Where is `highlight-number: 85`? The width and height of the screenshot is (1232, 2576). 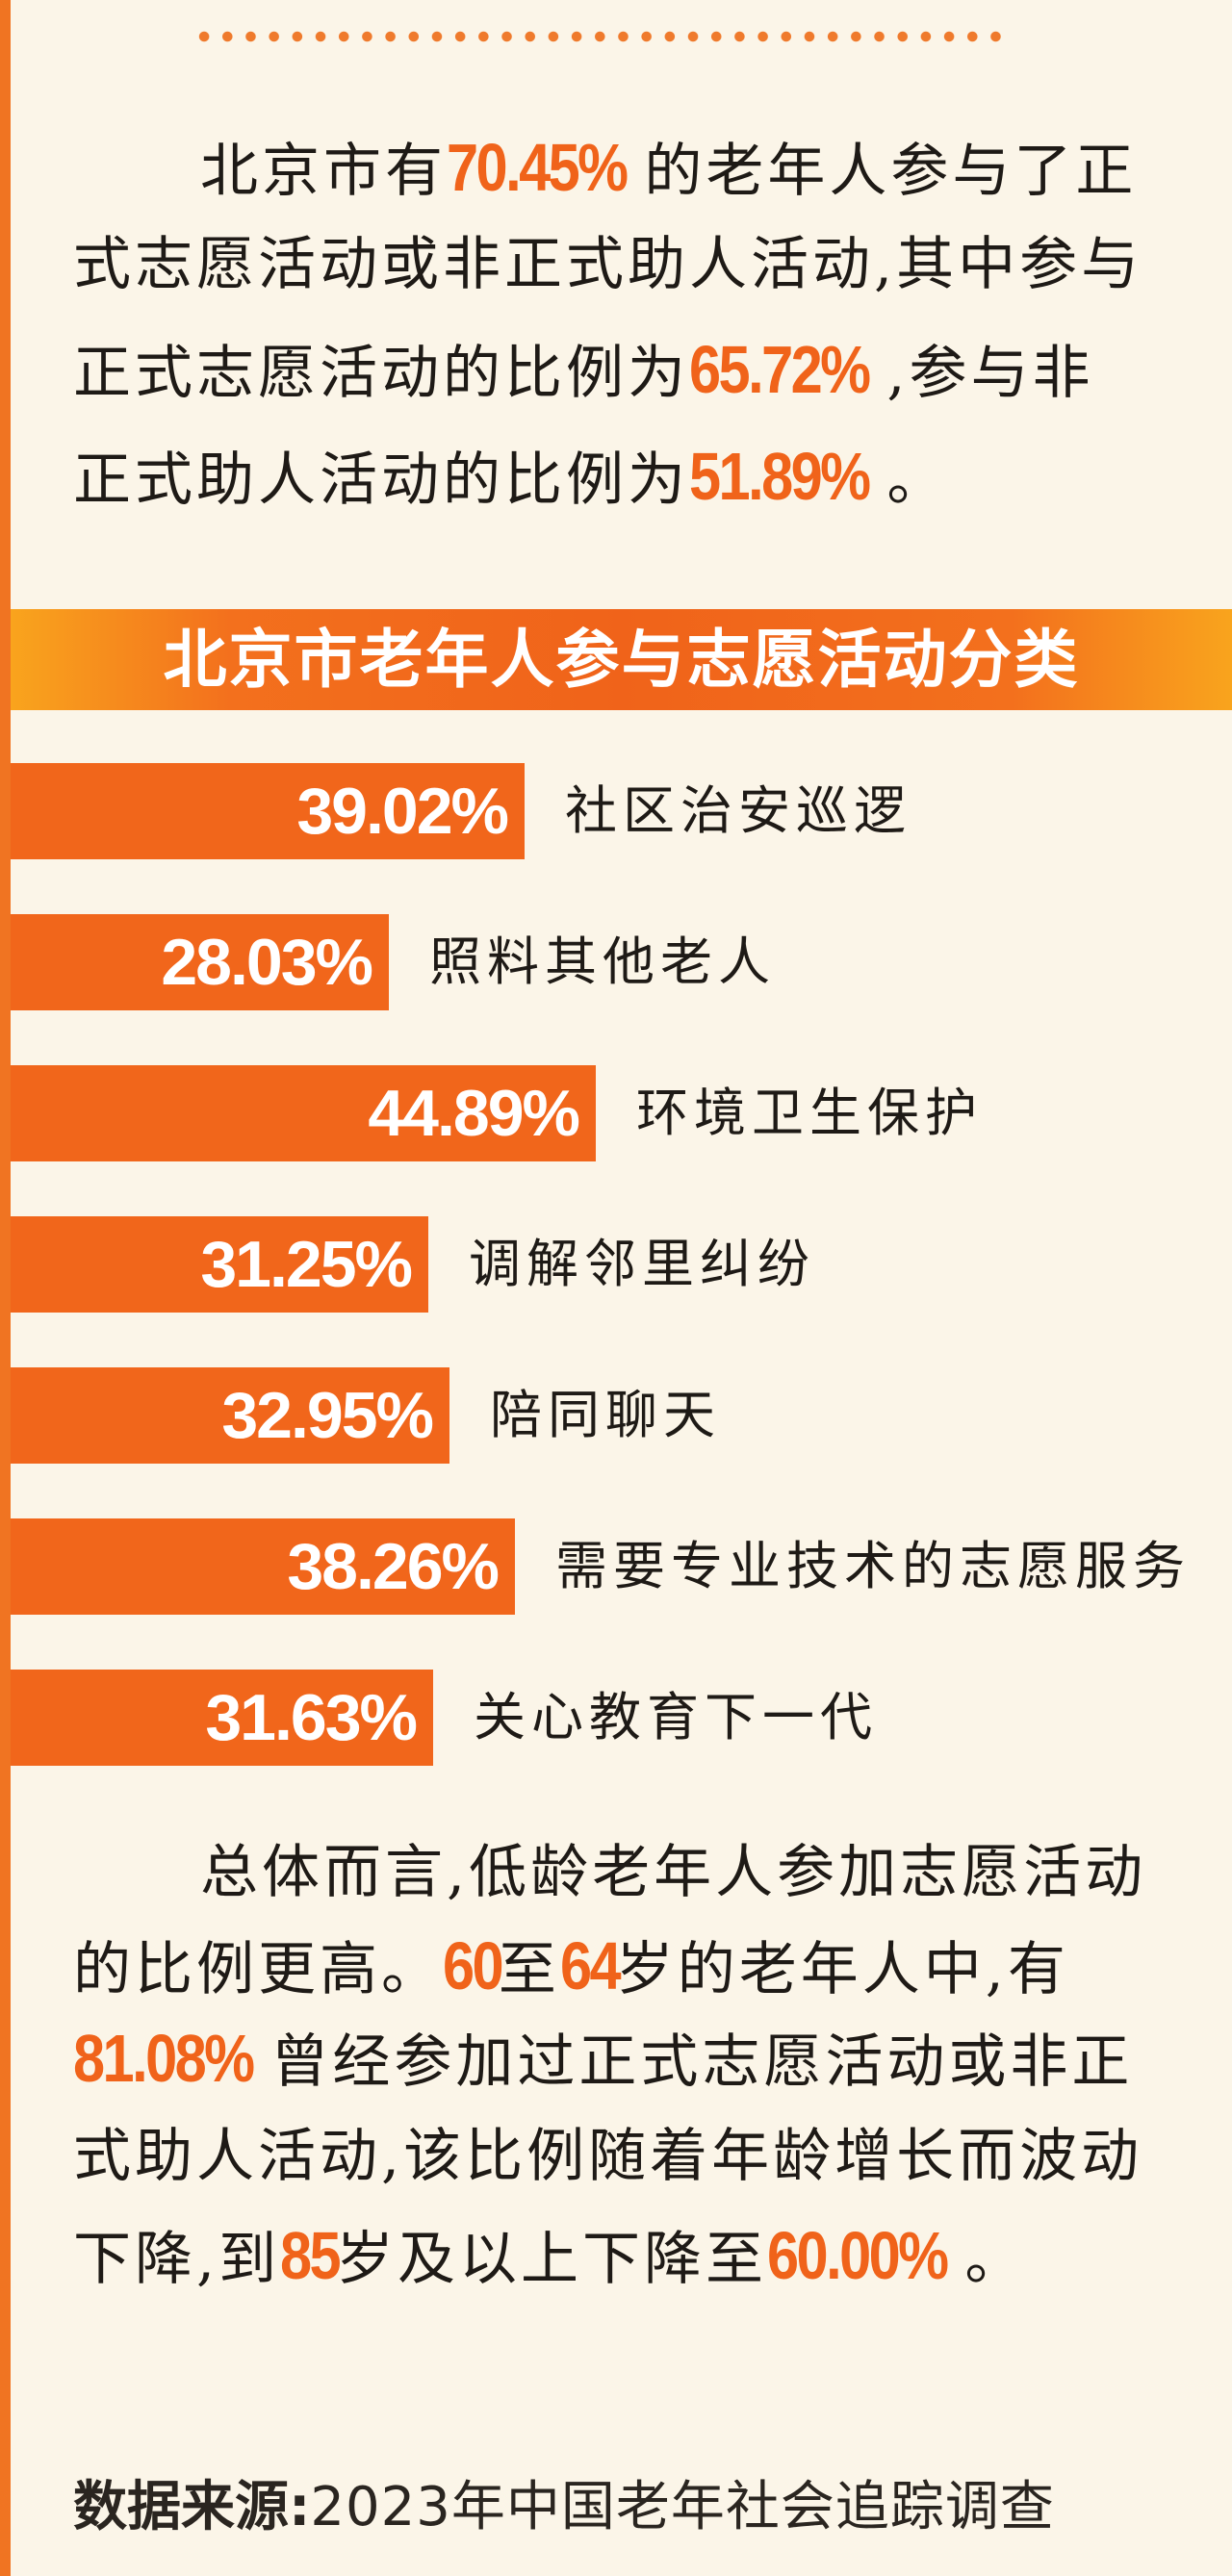 highlight-number: 85 is located at coordinates (311, 2255).